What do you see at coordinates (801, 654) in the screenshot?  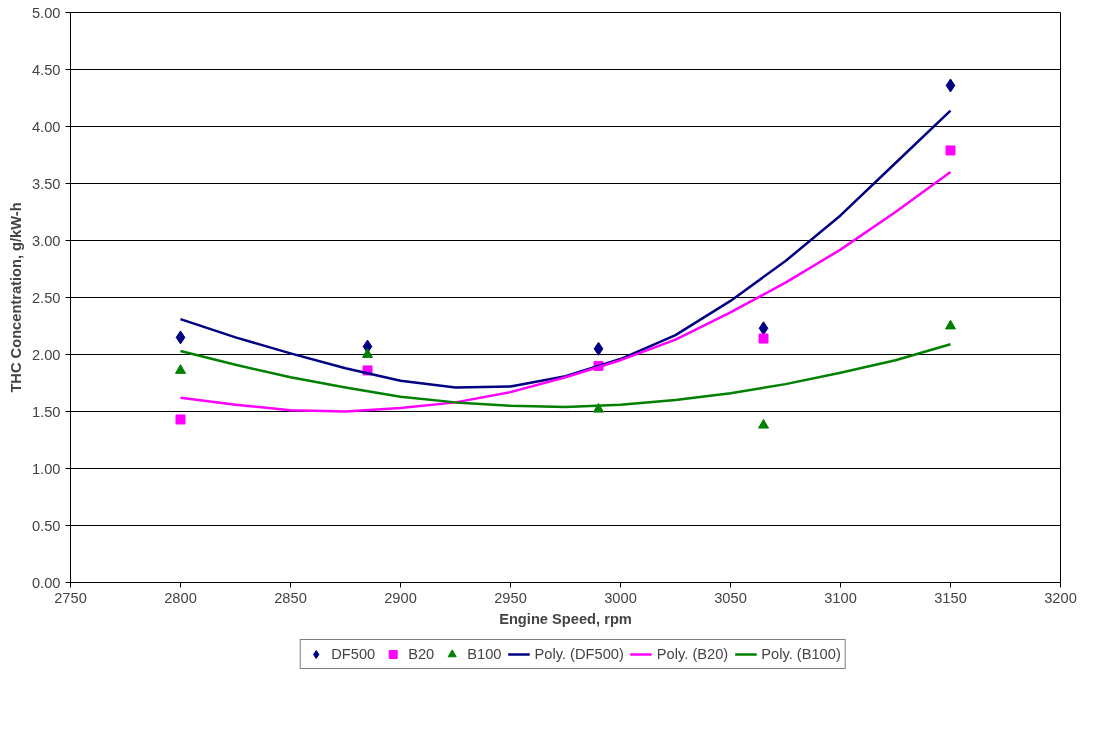 I see `legend-label: Poly. (B100)` at bounding box center [801, 654].